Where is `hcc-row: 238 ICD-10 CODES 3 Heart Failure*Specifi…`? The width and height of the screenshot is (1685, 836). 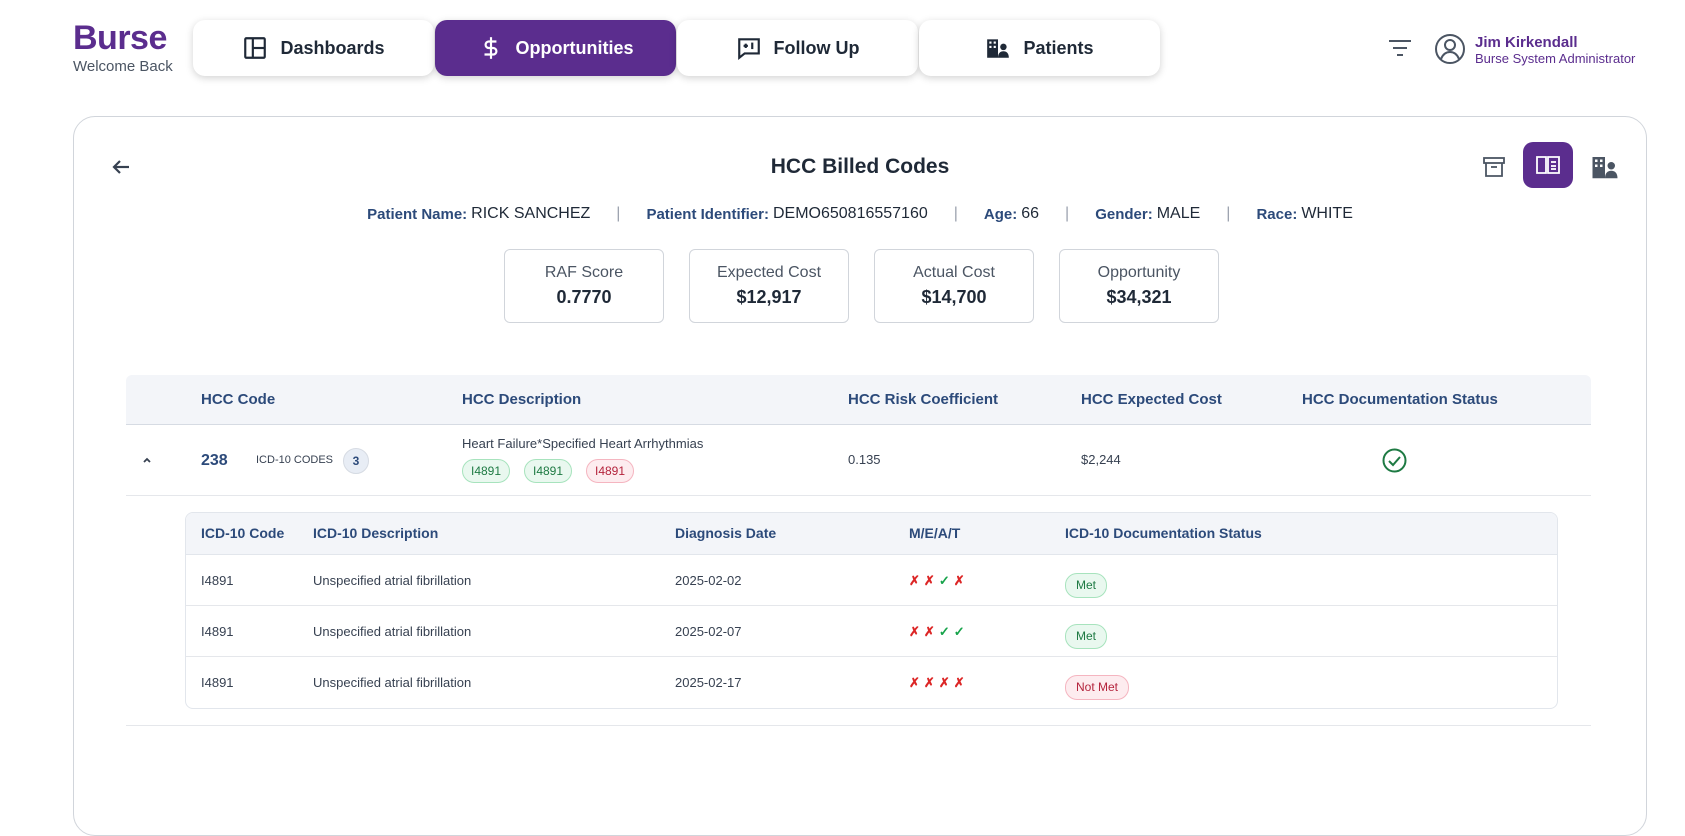 hcc-row: 238 ICD-10 CODES 3 Heart Failure*Specifi… is located at coordinates (858, 460).